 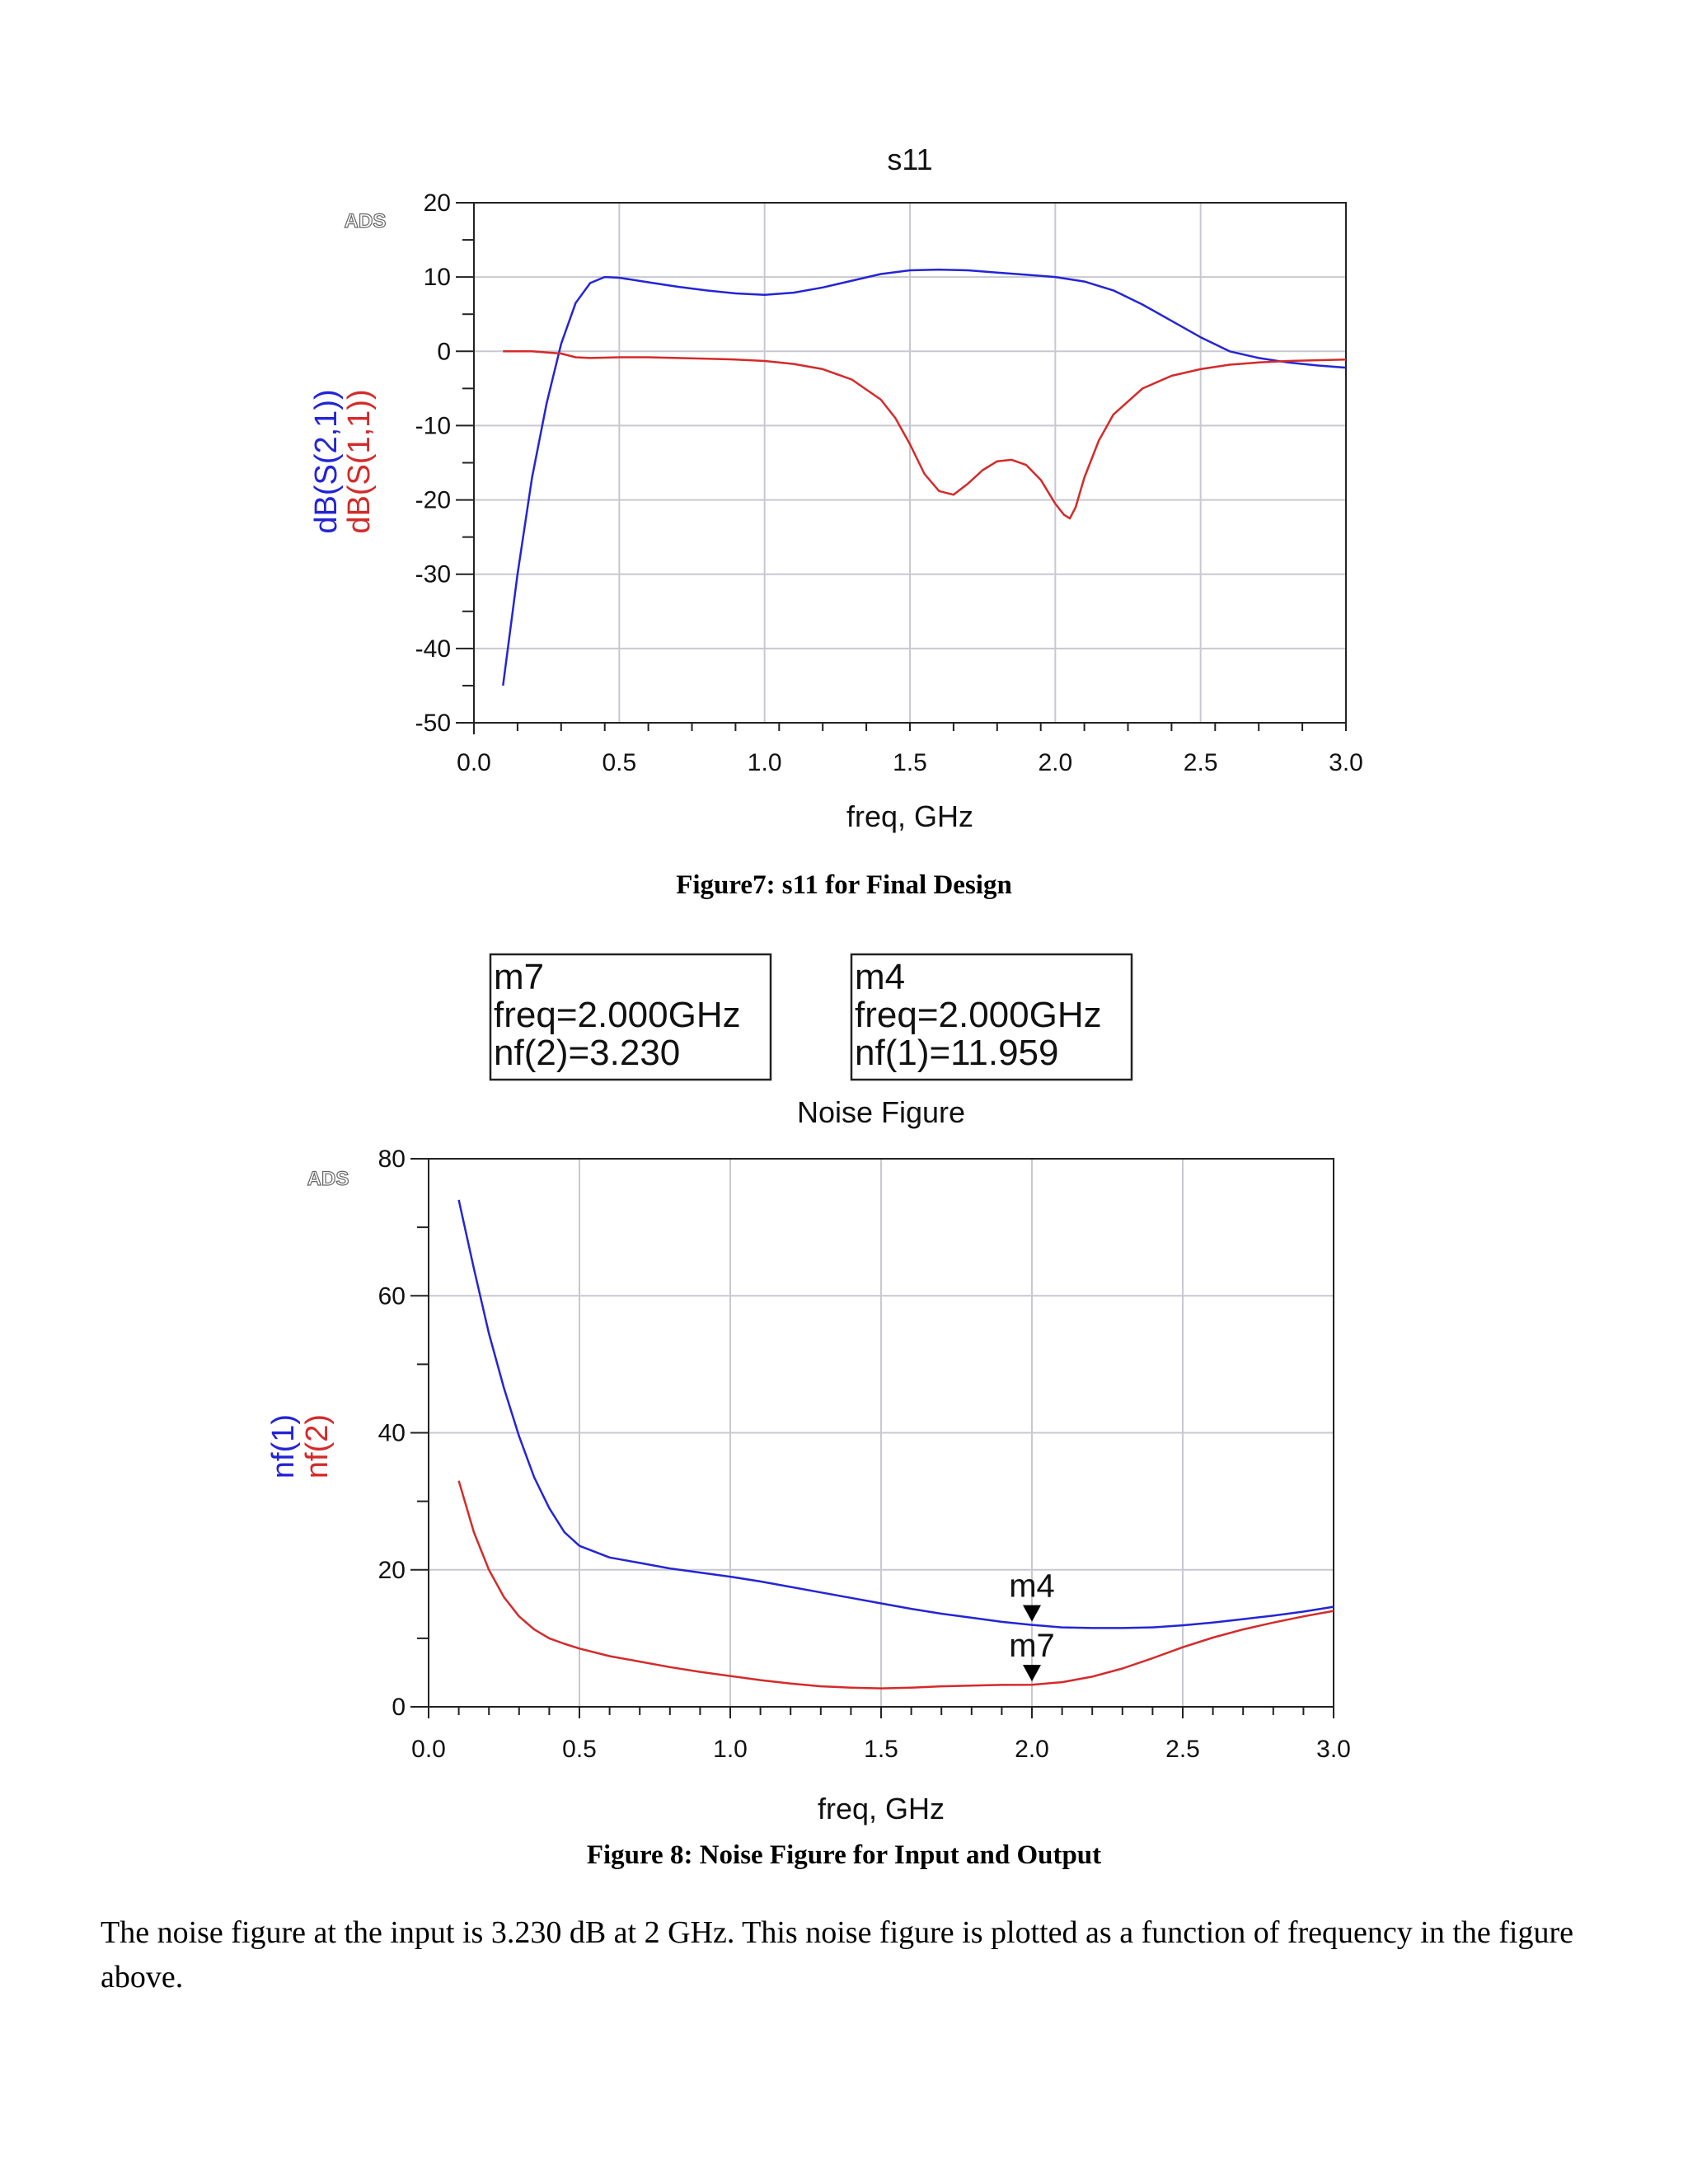 What do you see at coordinates (925, 435) in the screenshot?
I see `series-line-db-s-1-1-` at bounding box center [925, 435].